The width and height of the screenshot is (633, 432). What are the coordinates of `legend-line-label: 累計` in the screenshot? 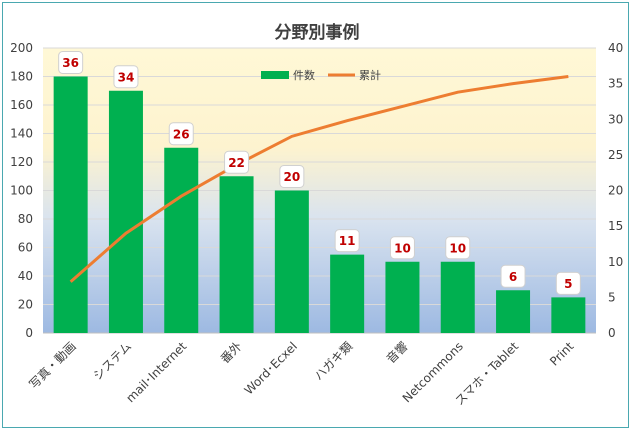 It's located at (370, 75).